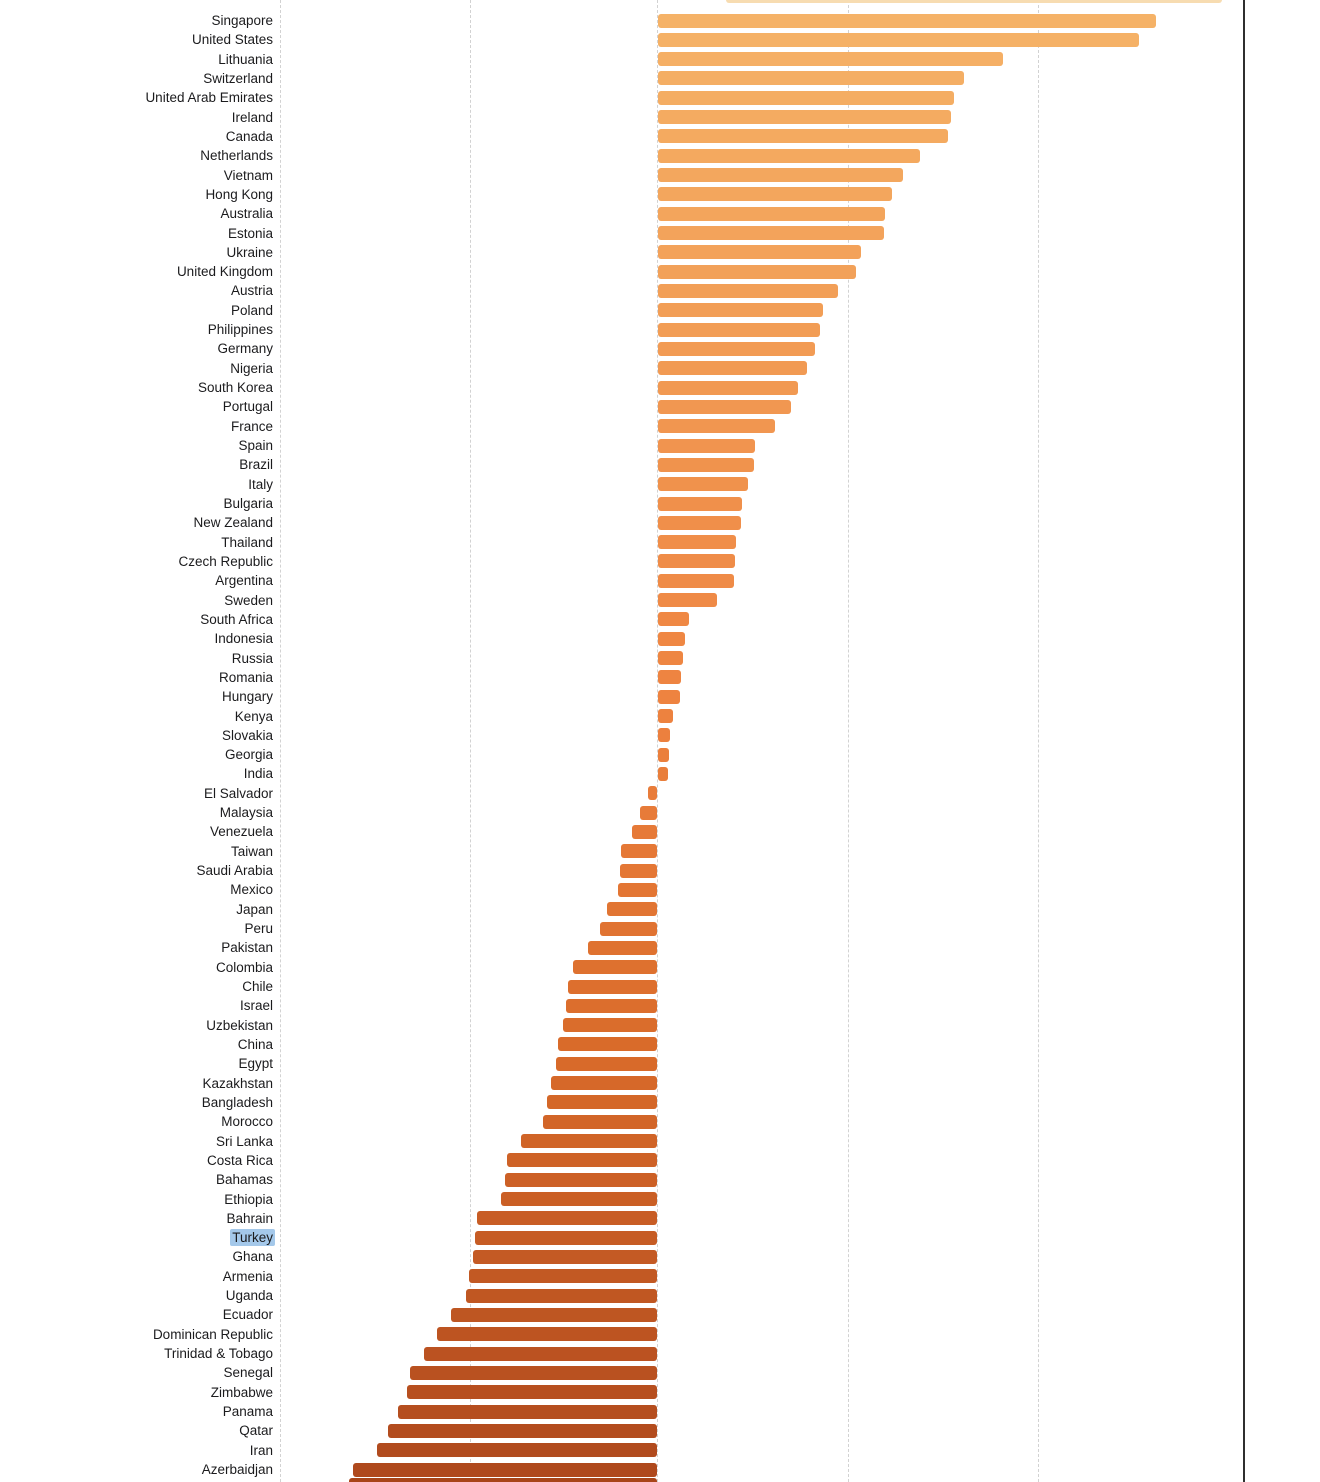 The image size is (1320, 1482). Describe the element at coordinates (563, 1276) in the screenshot. I see `bar-armenia` at that location.